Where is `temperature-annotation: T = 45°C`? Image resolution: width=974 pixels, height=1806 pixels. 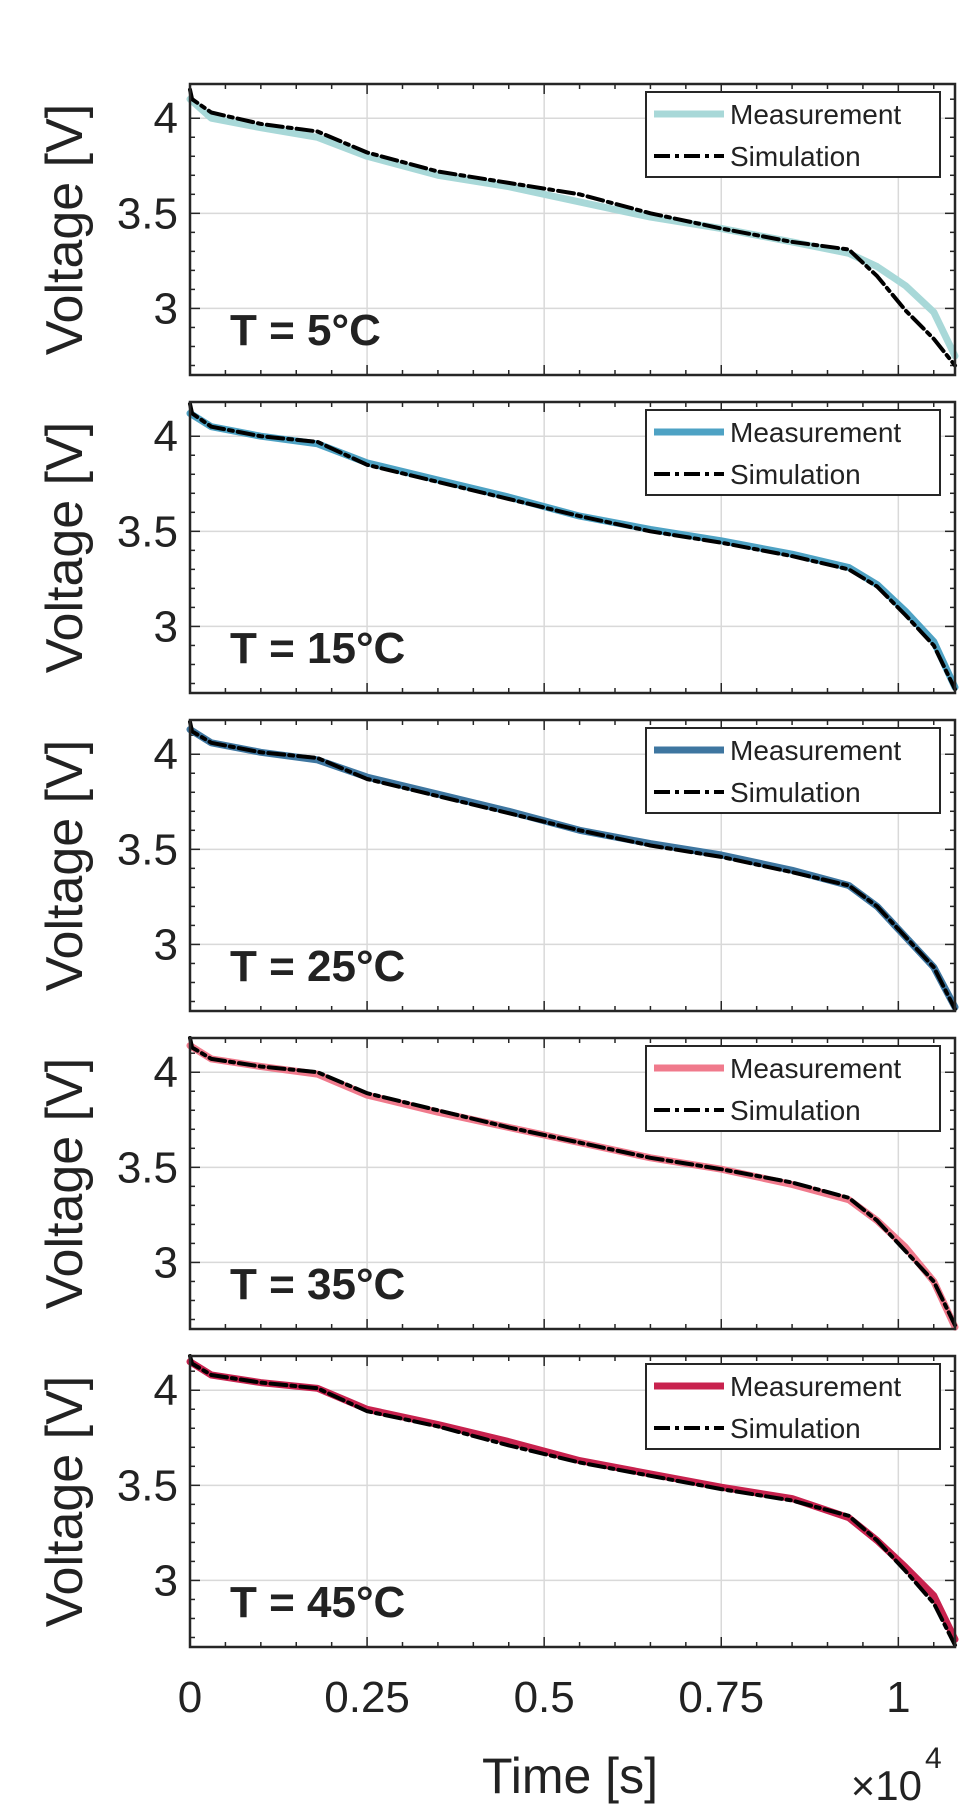
temperature-annotation: T = 45°C is located at coordinates (317, 1602).